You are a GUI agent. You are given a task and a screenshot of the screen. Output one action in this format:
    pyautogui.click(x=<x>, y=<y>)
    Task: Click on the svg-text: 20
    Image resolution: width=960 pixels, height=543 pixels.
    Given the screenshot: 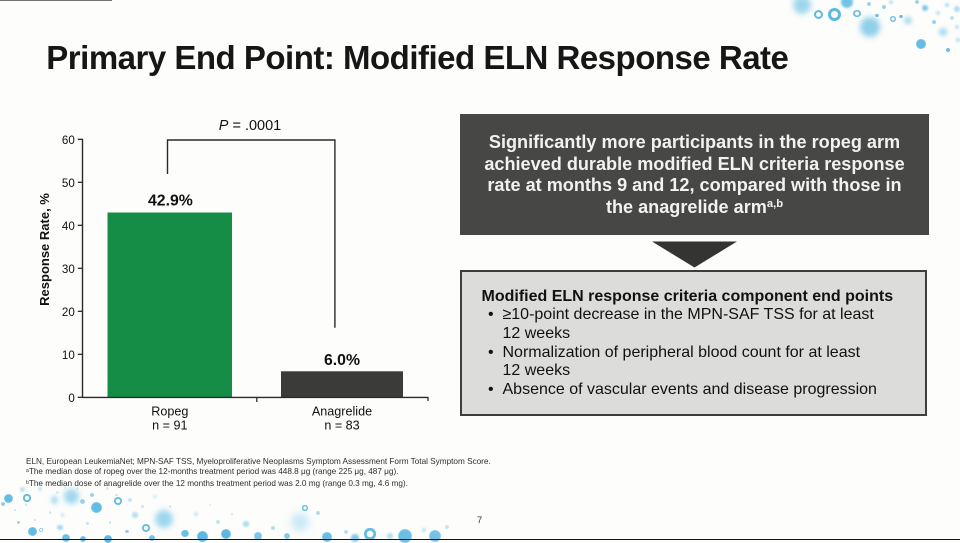 What is the action you would take?
    pyautogui.click(x=68, y=312)
    